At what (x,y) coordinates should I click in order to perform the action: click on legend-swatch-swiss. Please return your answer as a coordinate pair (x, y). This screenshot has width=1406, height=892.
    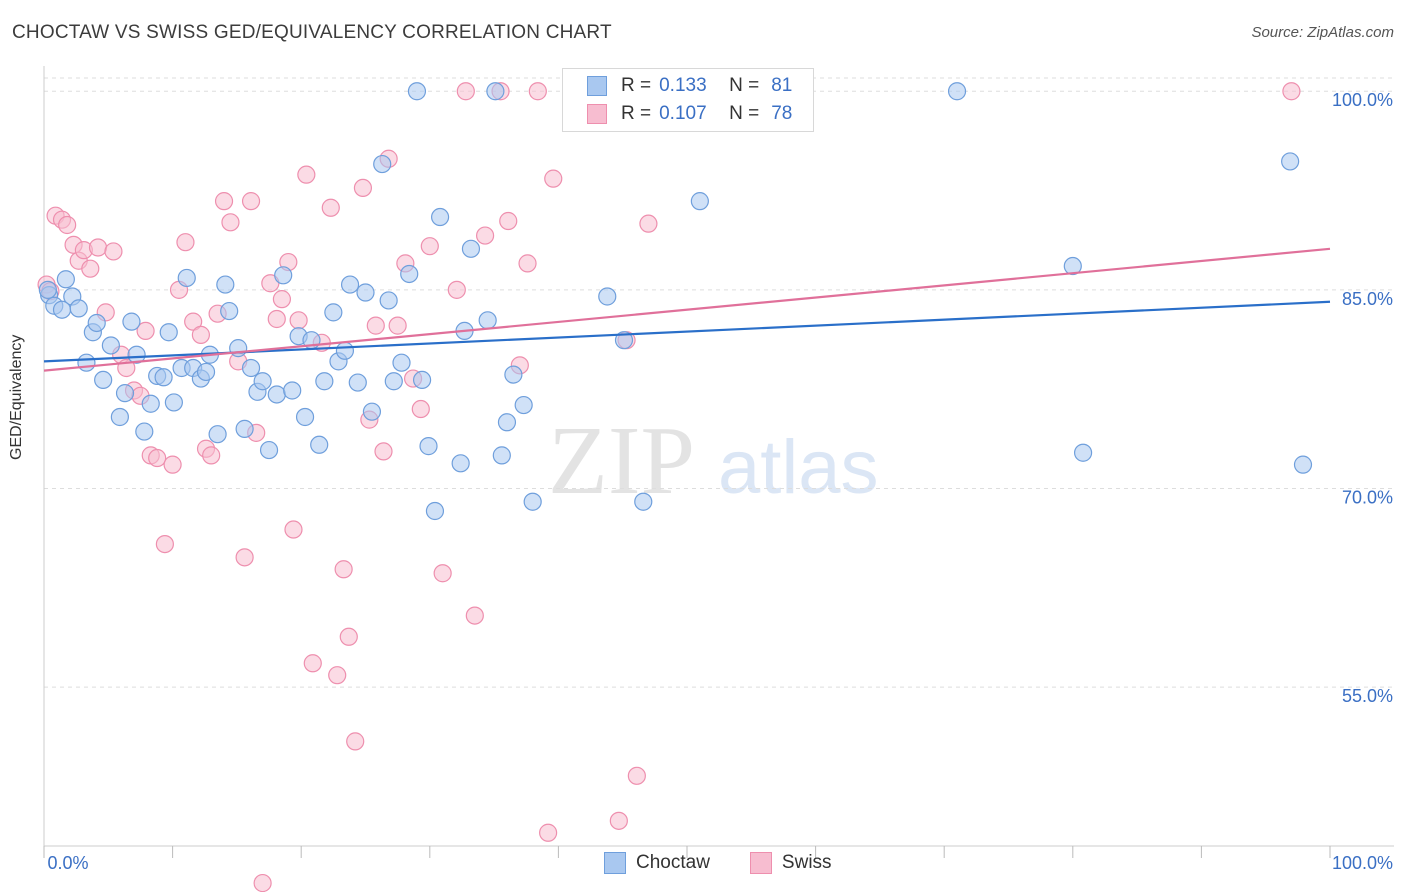
    Looking at the image, I should click on (760, 863).